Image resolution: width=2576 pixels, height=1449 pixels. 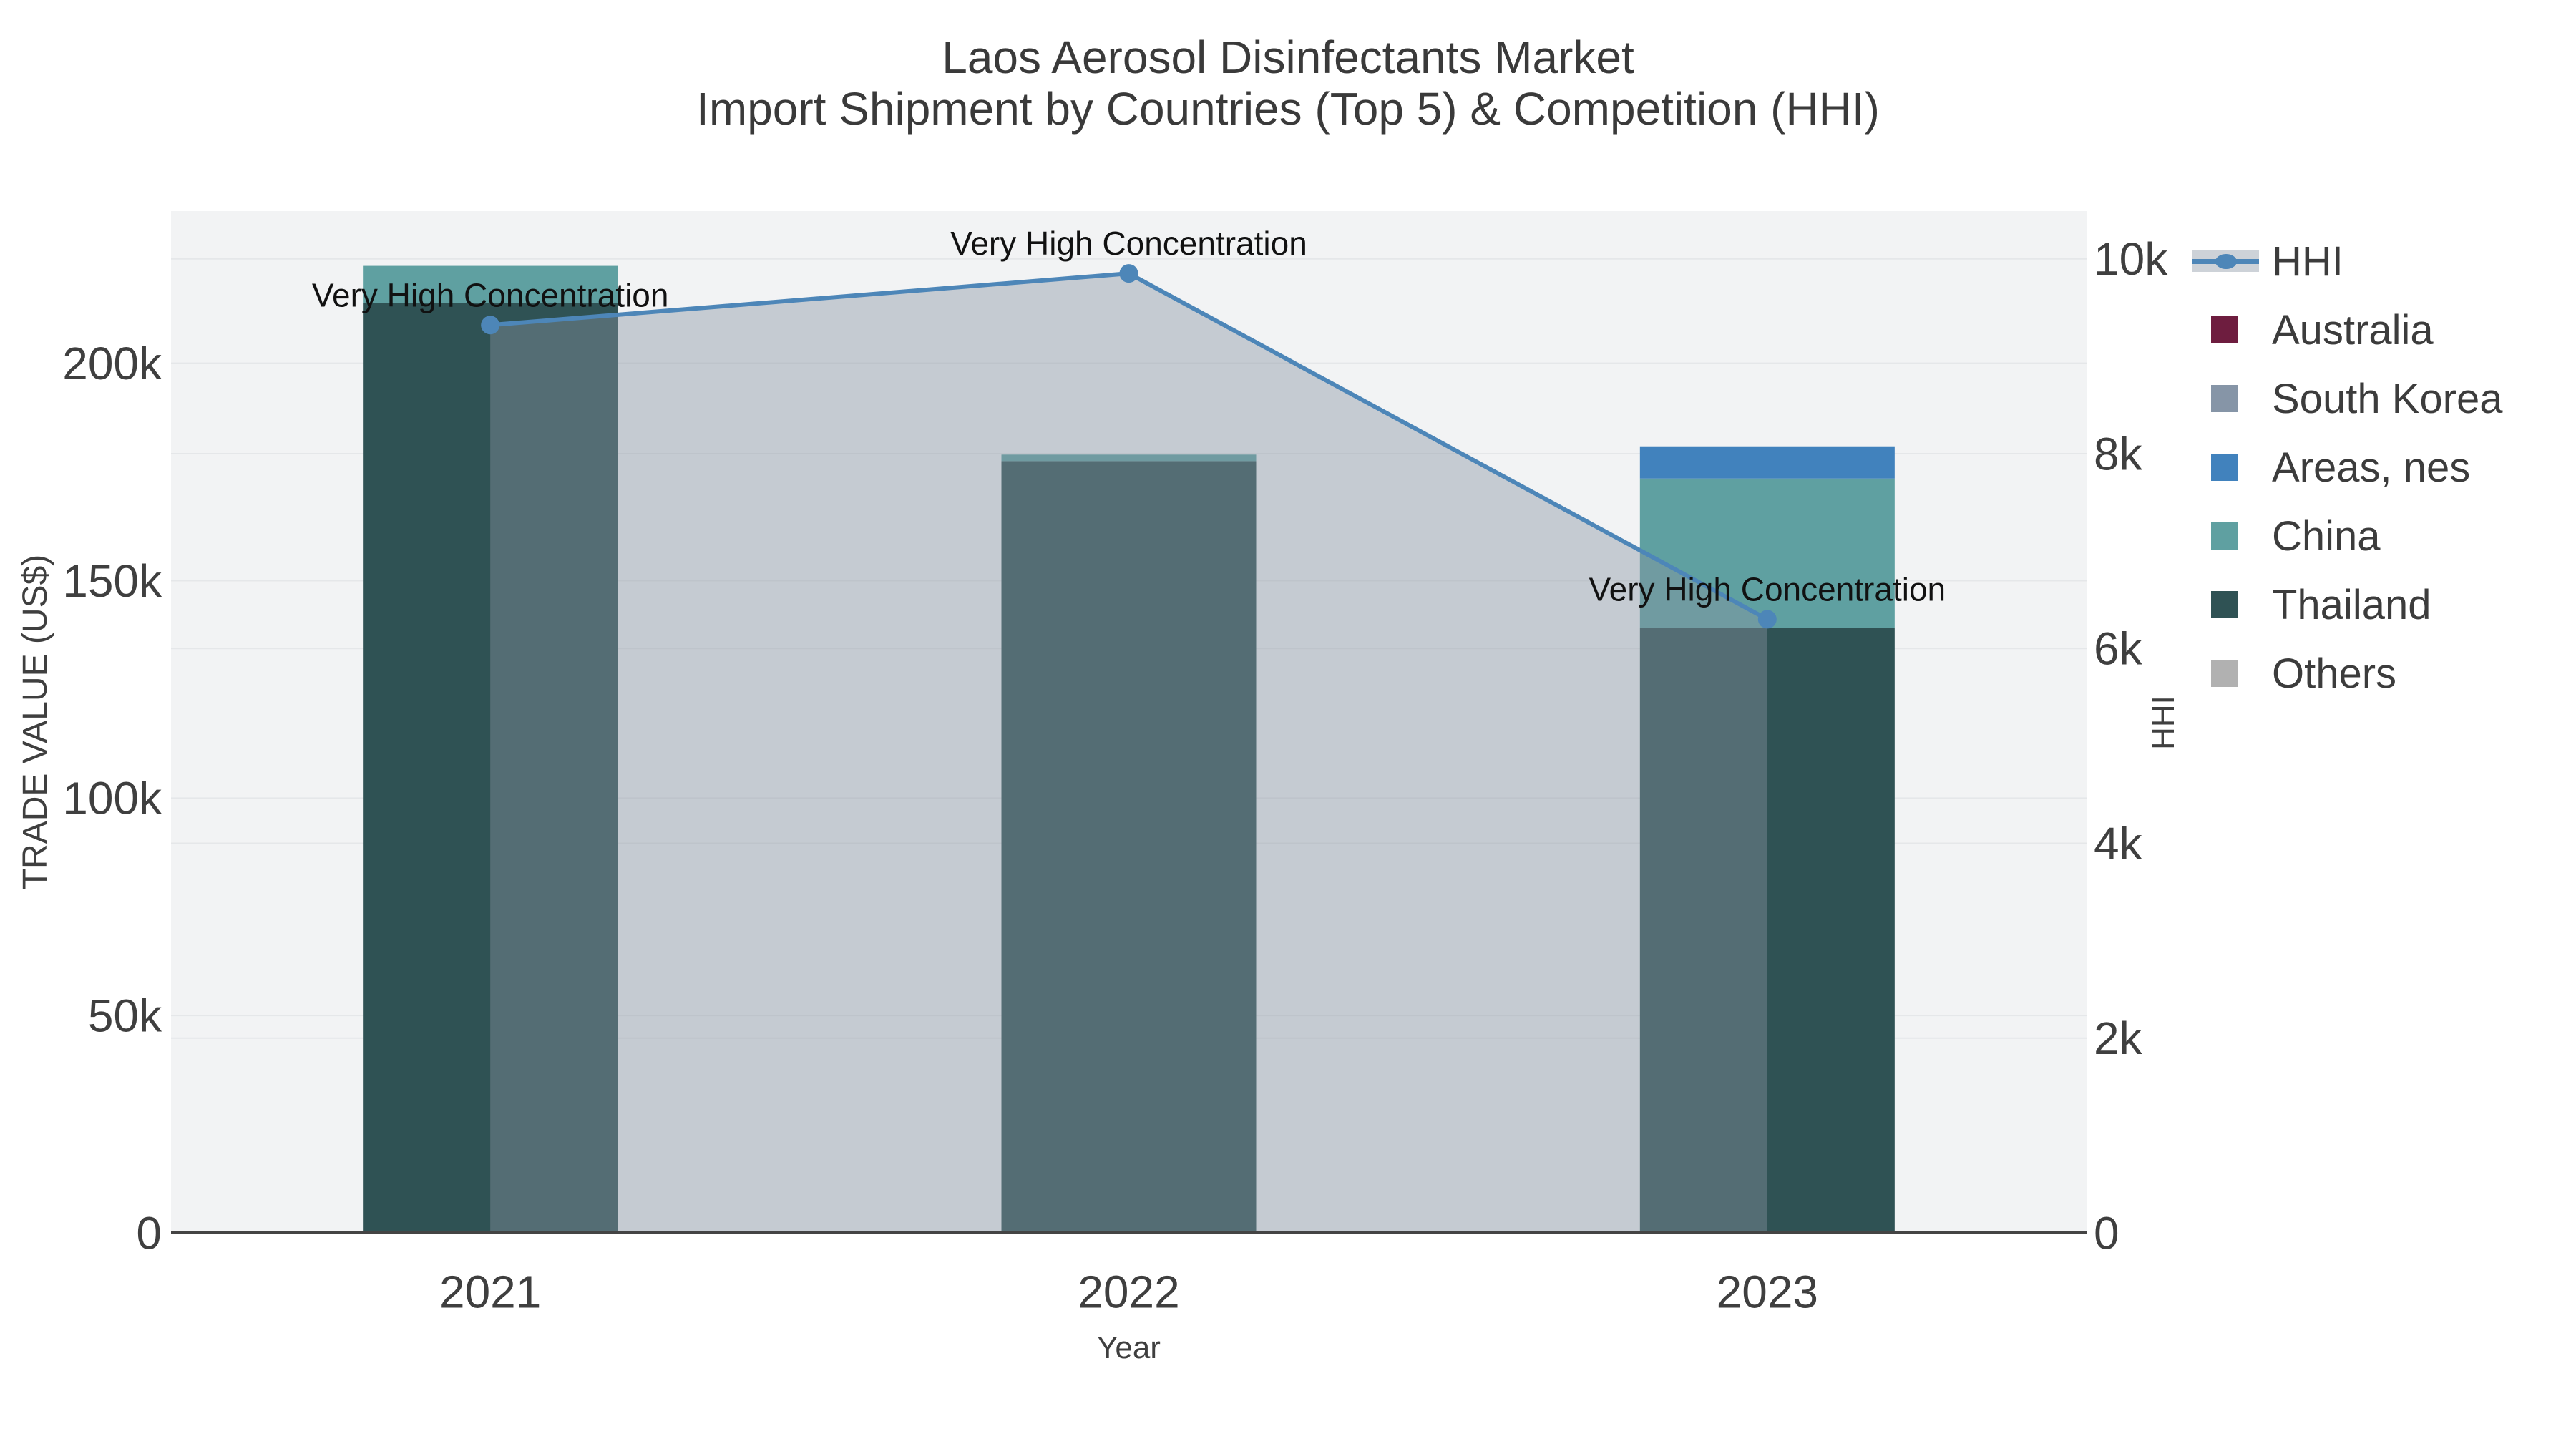 I want to click on legend-label-others: Others, so click(x=2334, y=673).